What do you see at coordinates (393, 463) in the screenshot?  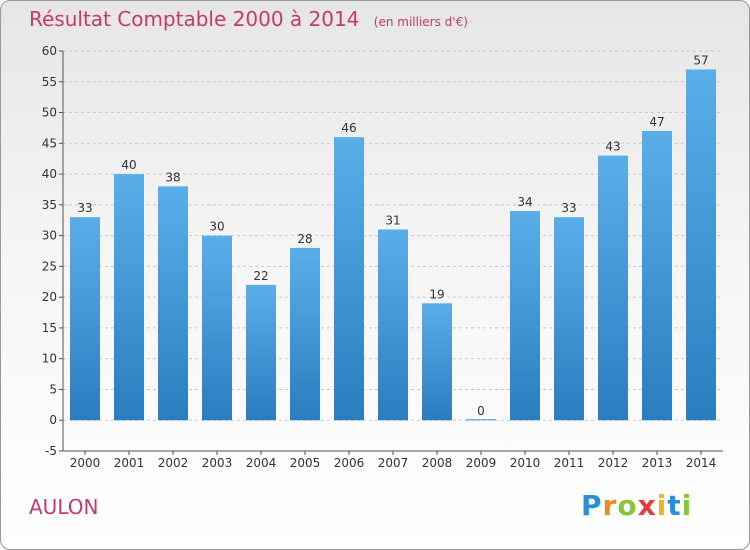 I see `x-tick-label: 2007` at bounding box center [393, 463].